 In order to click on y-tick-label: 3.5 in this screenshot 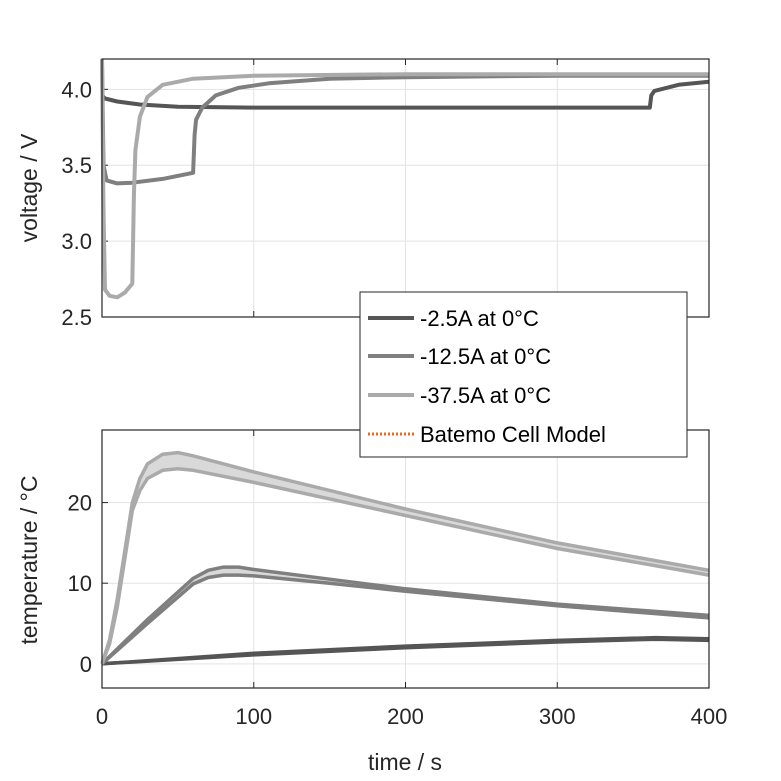, I will do `click(76, 165)`.